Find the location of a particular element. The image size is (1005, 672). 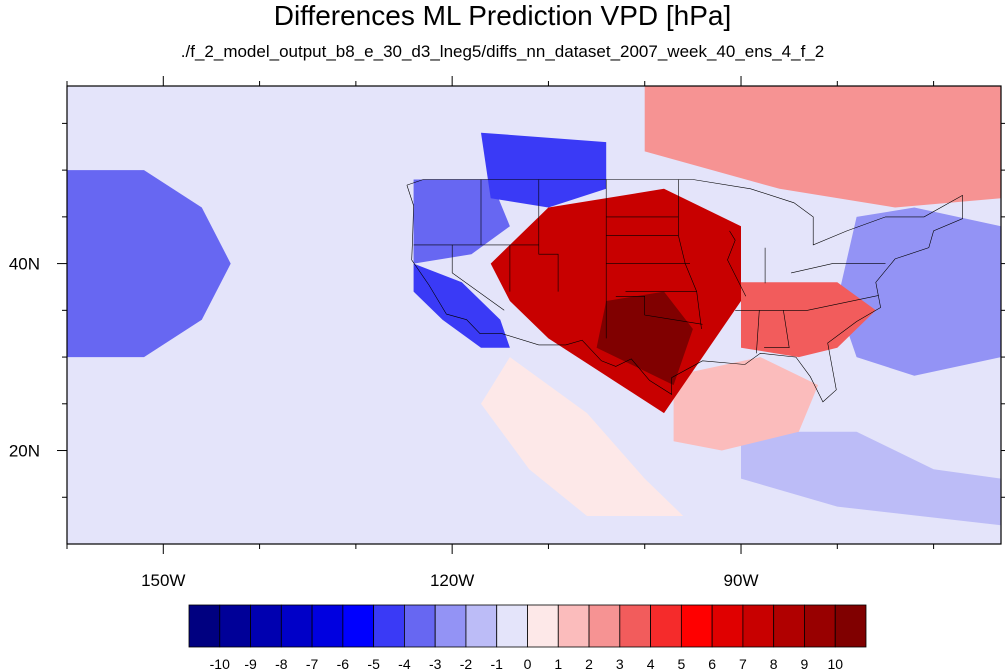

region-southeast-us is located at coordinates (808, 320).